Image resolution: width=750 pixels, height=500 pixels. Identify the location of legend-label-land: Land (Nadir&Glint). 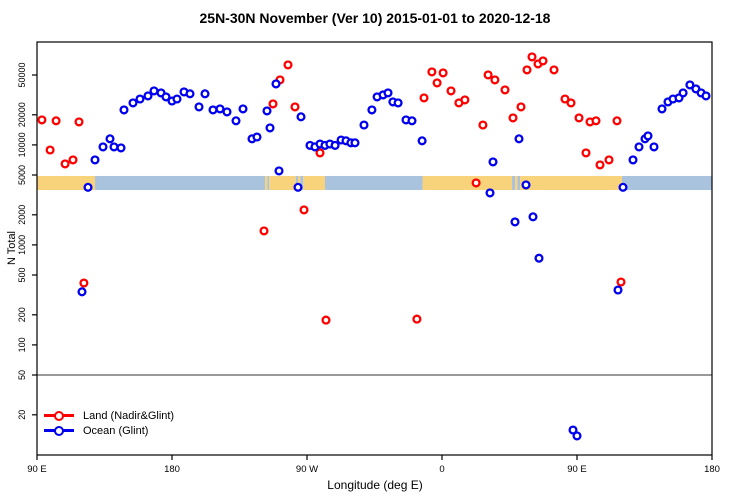
(129, 415).